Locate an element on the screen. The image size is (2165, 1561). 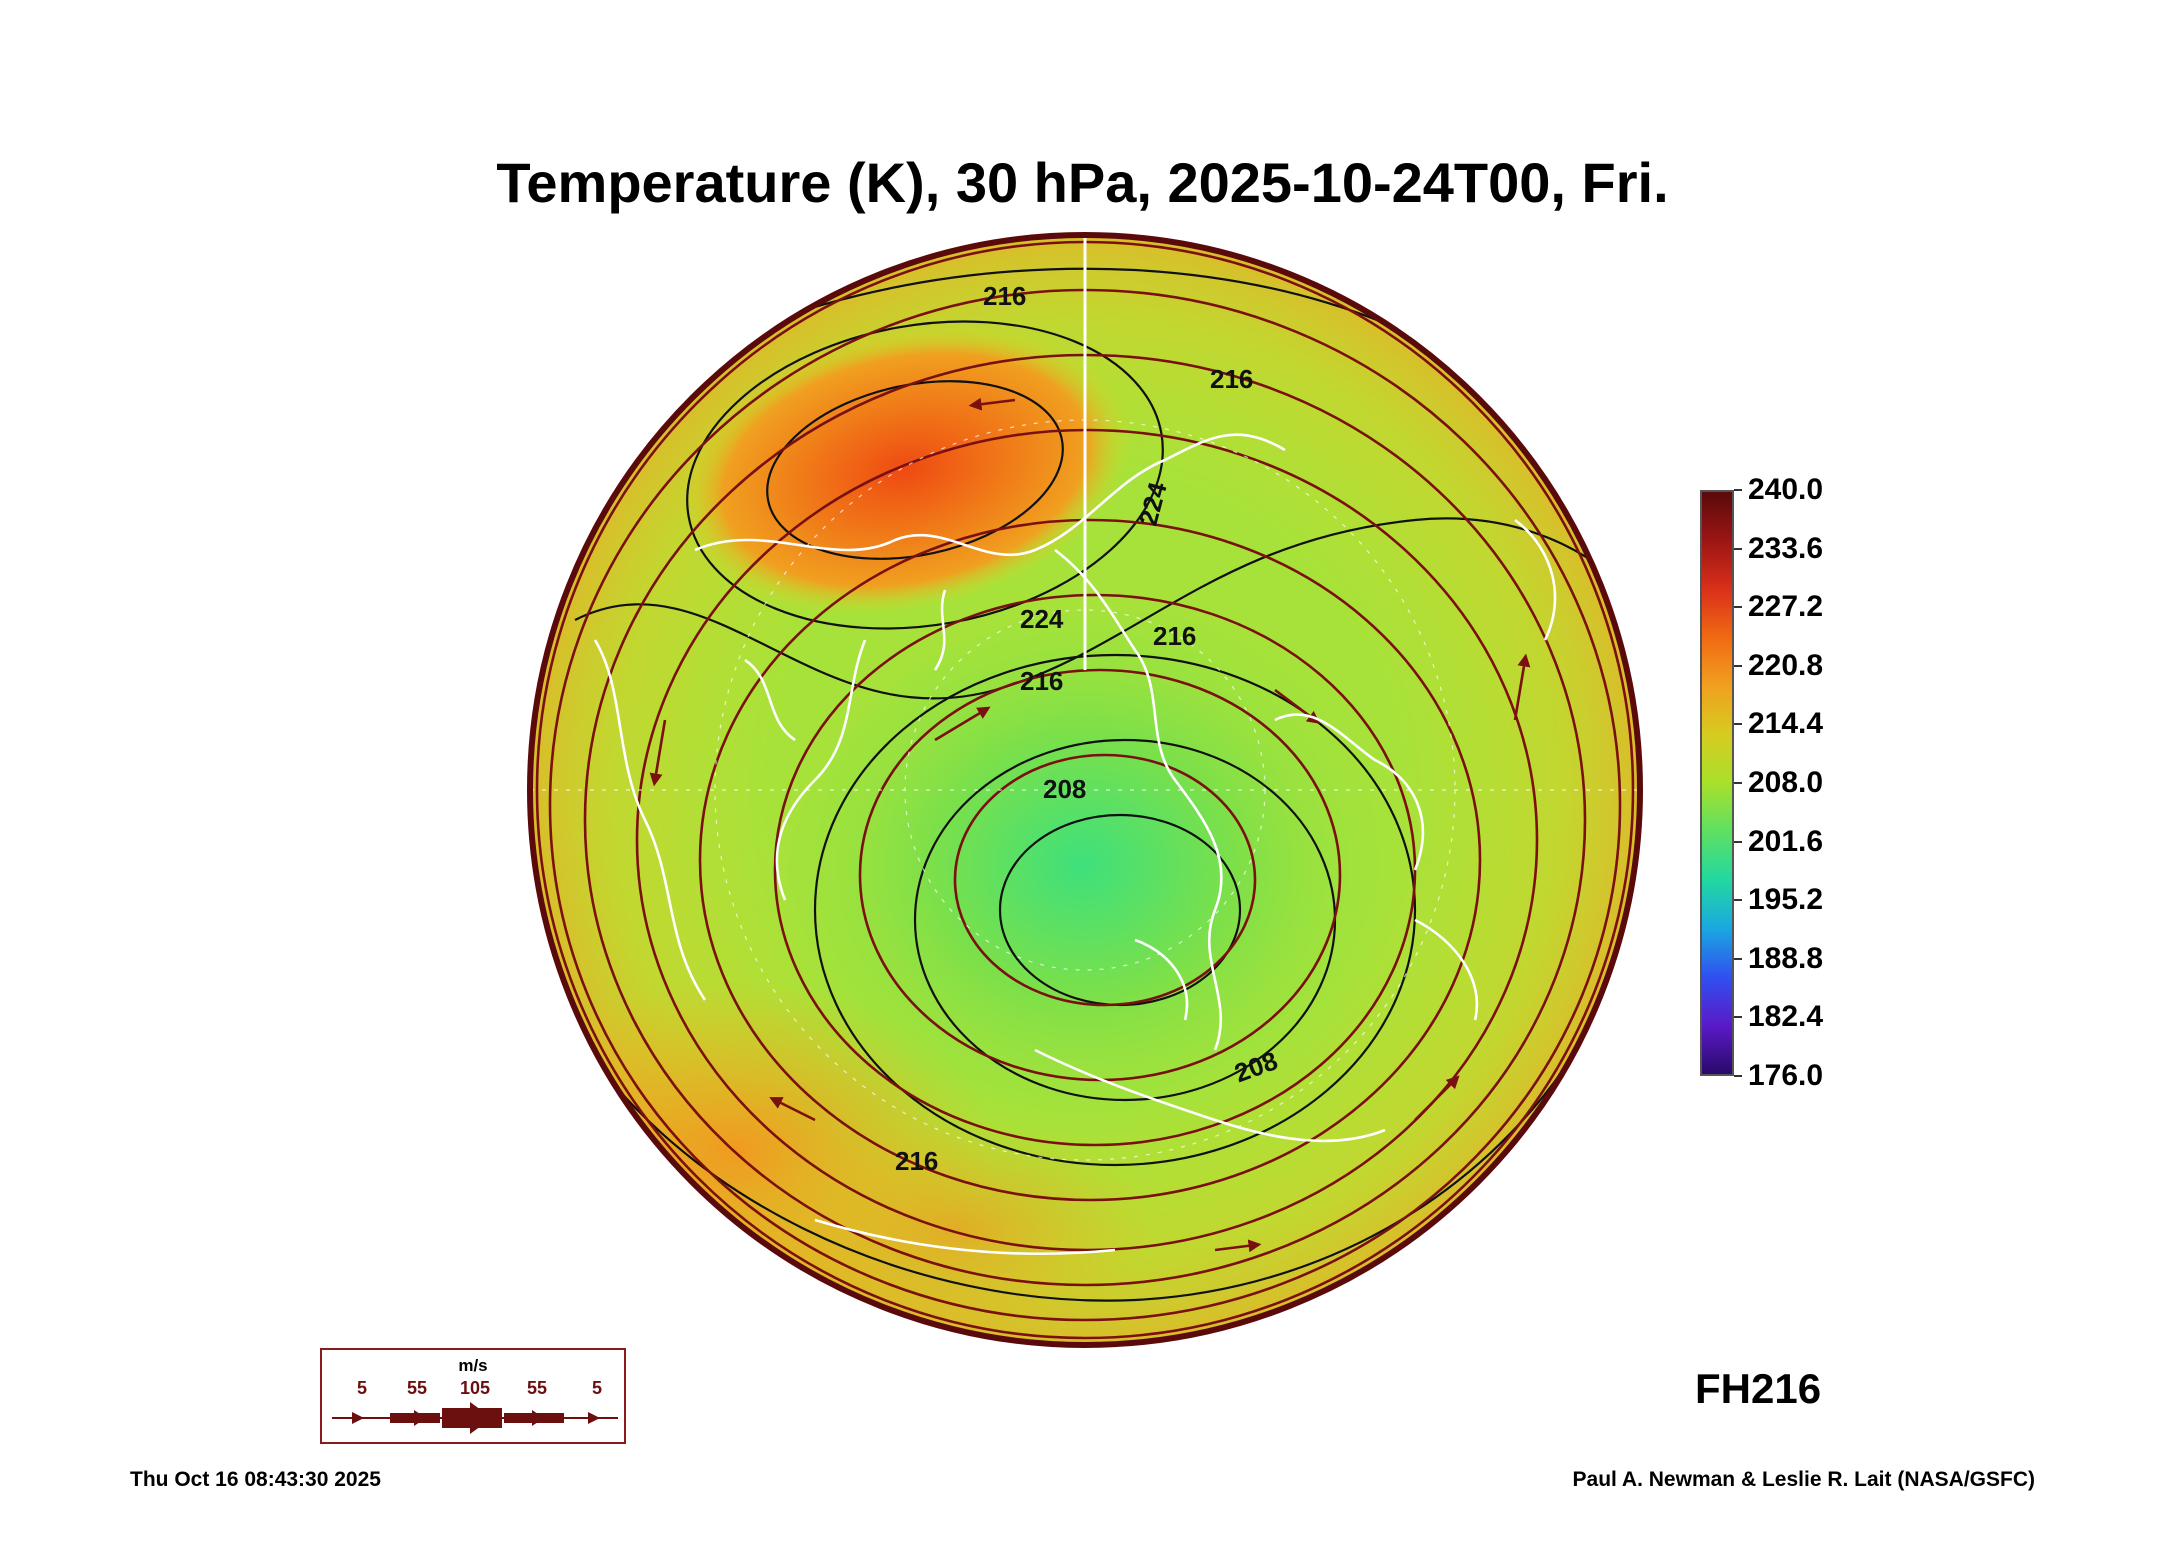
forecast-hour-label: FH216 is located at coordinates (1758, 1388).